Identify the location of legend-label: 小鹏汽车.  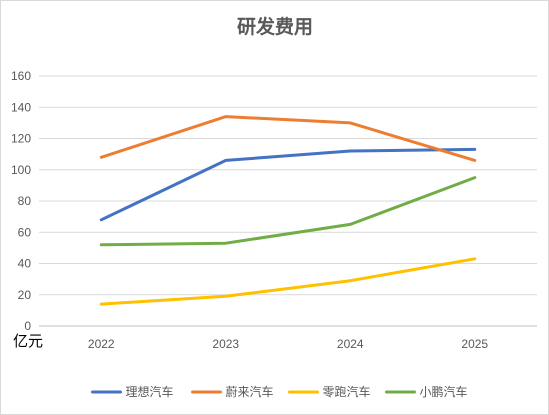
(444, 391).